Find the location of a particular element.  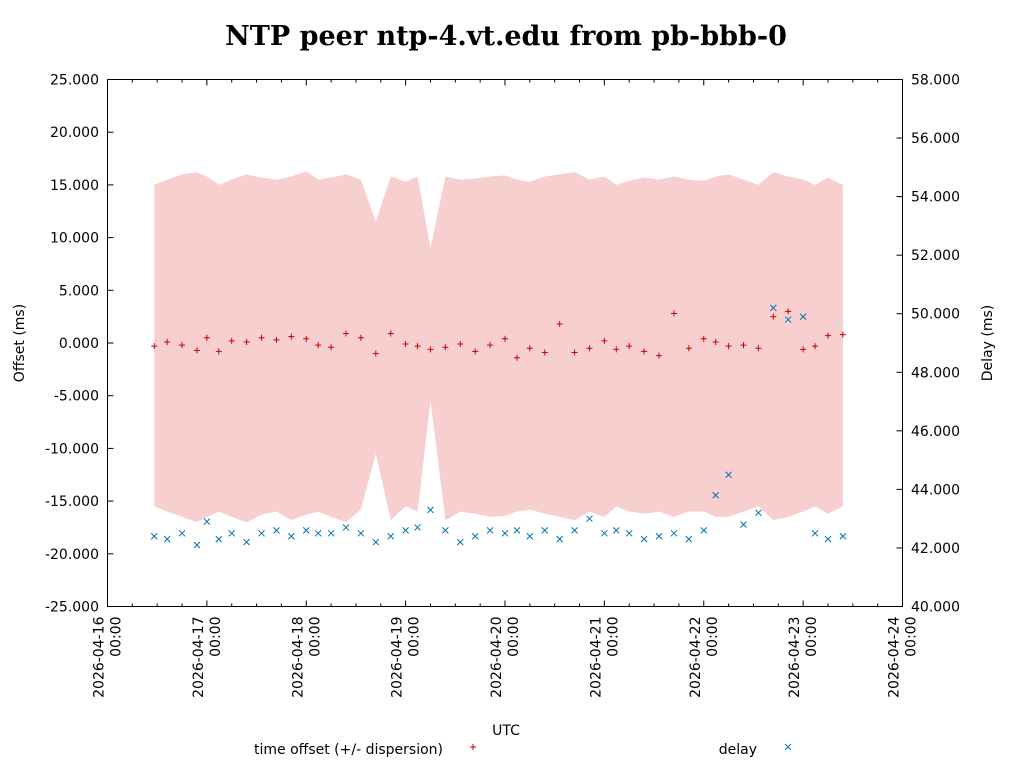

legend-offset-marker is located at coordinates (473, 747).